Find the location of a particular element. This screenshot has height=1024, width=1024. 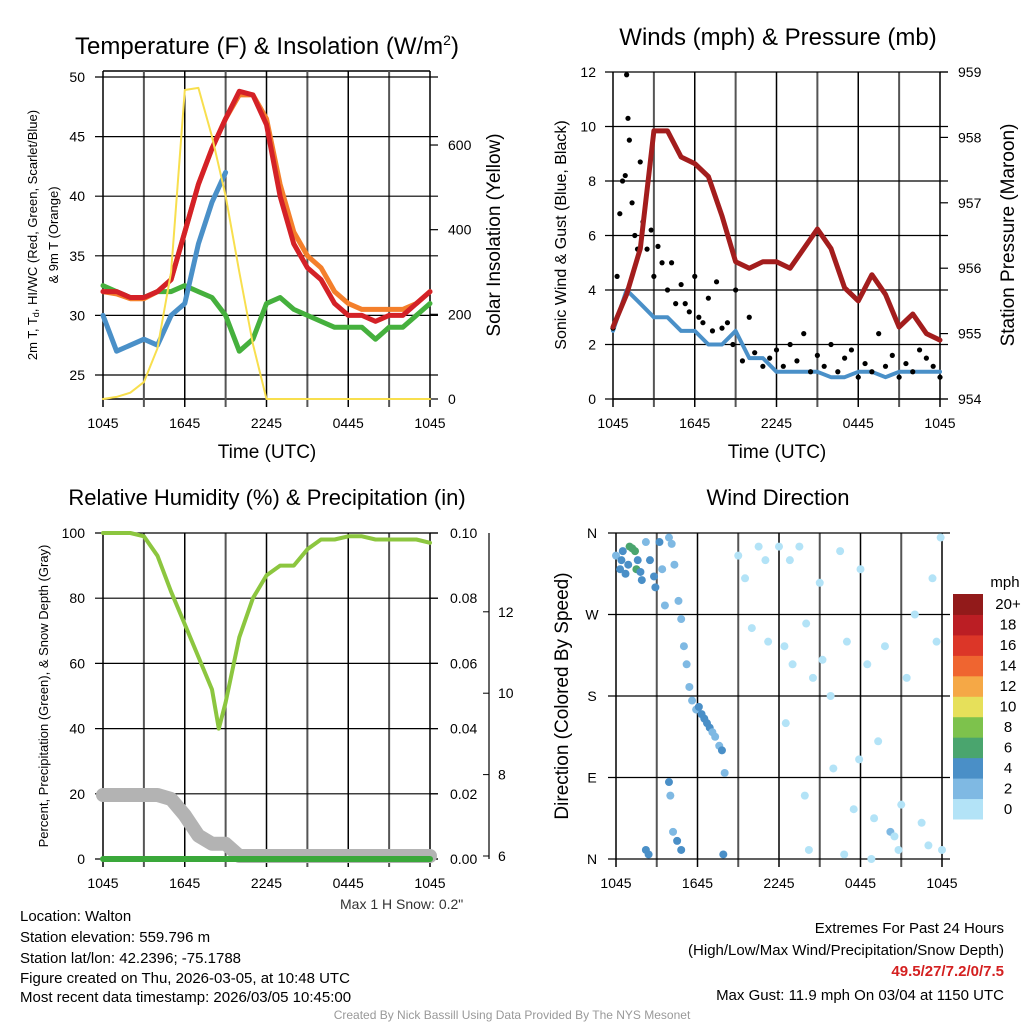

legend-label: 16 is located at coordinates (1008, 645).